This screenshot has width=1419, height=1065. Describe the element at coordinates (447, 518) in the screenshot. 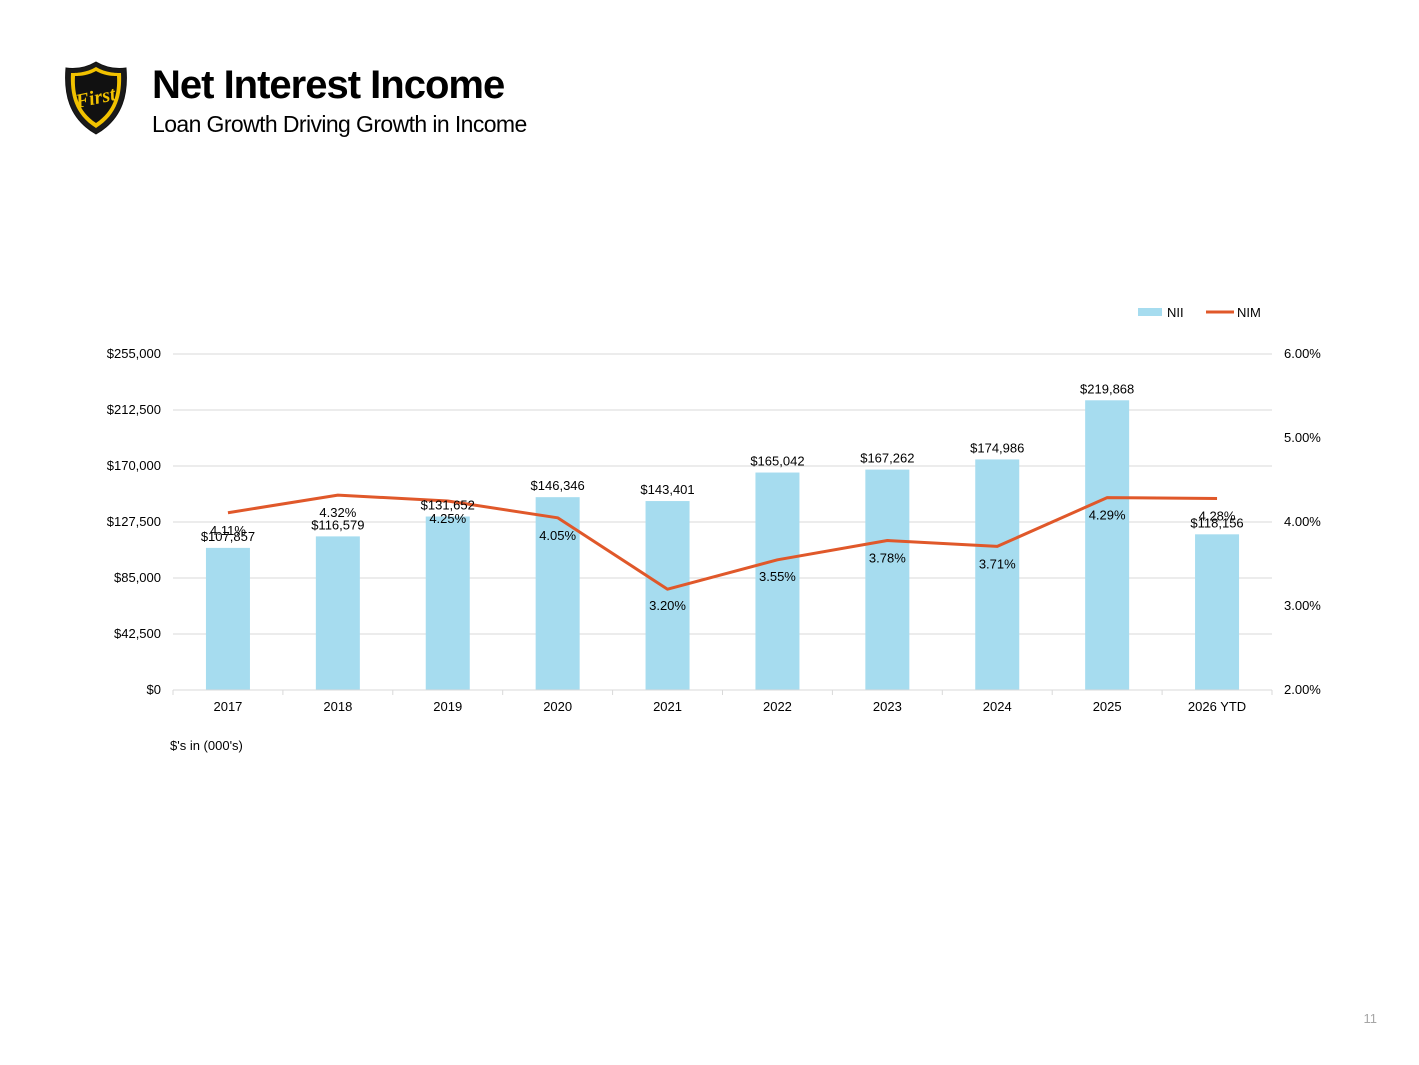

I see `nim-data-label: 4.25%` at that location.